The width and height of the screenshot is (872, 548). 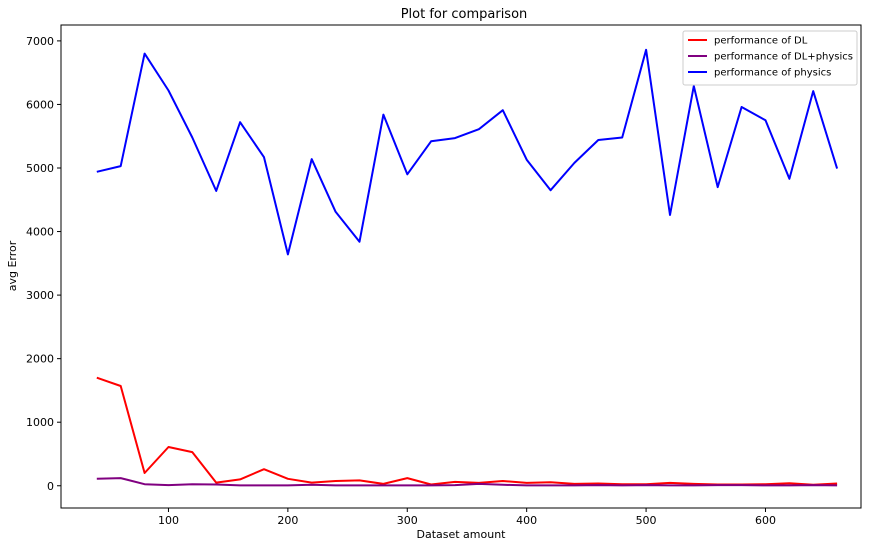 I want to click on legend-box, so click(x=770, y=58).